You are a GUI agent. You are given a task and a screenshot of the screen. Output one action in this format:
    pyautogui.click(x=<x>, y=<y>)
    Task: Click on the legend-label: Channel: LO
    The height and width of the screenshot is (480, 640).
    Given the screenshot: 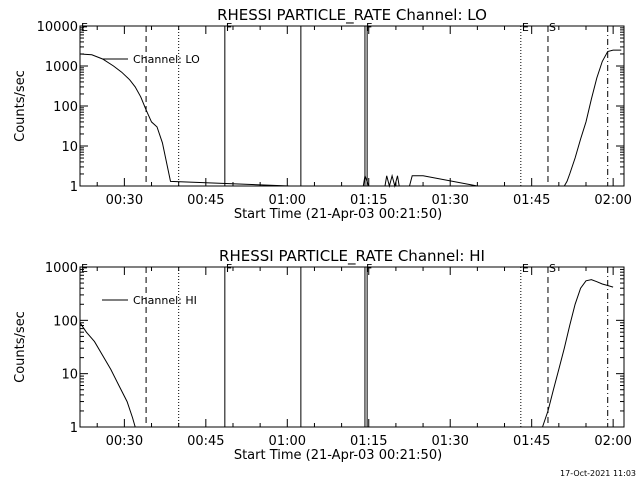 What is the action you would take?
    pyautogui.click(x=166, y=59)
    